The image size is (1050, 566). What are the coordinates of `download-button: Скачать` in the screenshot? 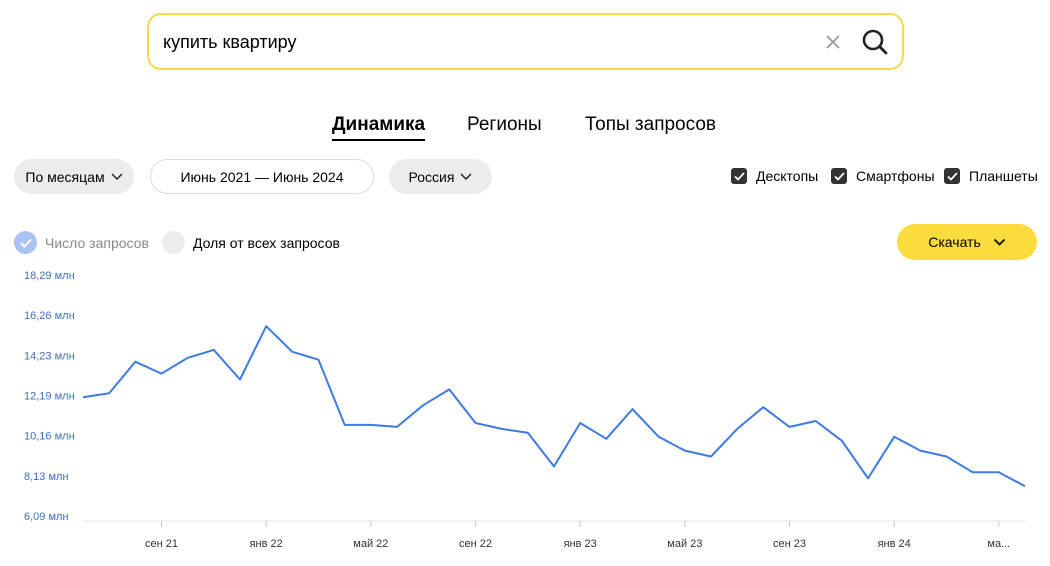 It's located at (967, 242).